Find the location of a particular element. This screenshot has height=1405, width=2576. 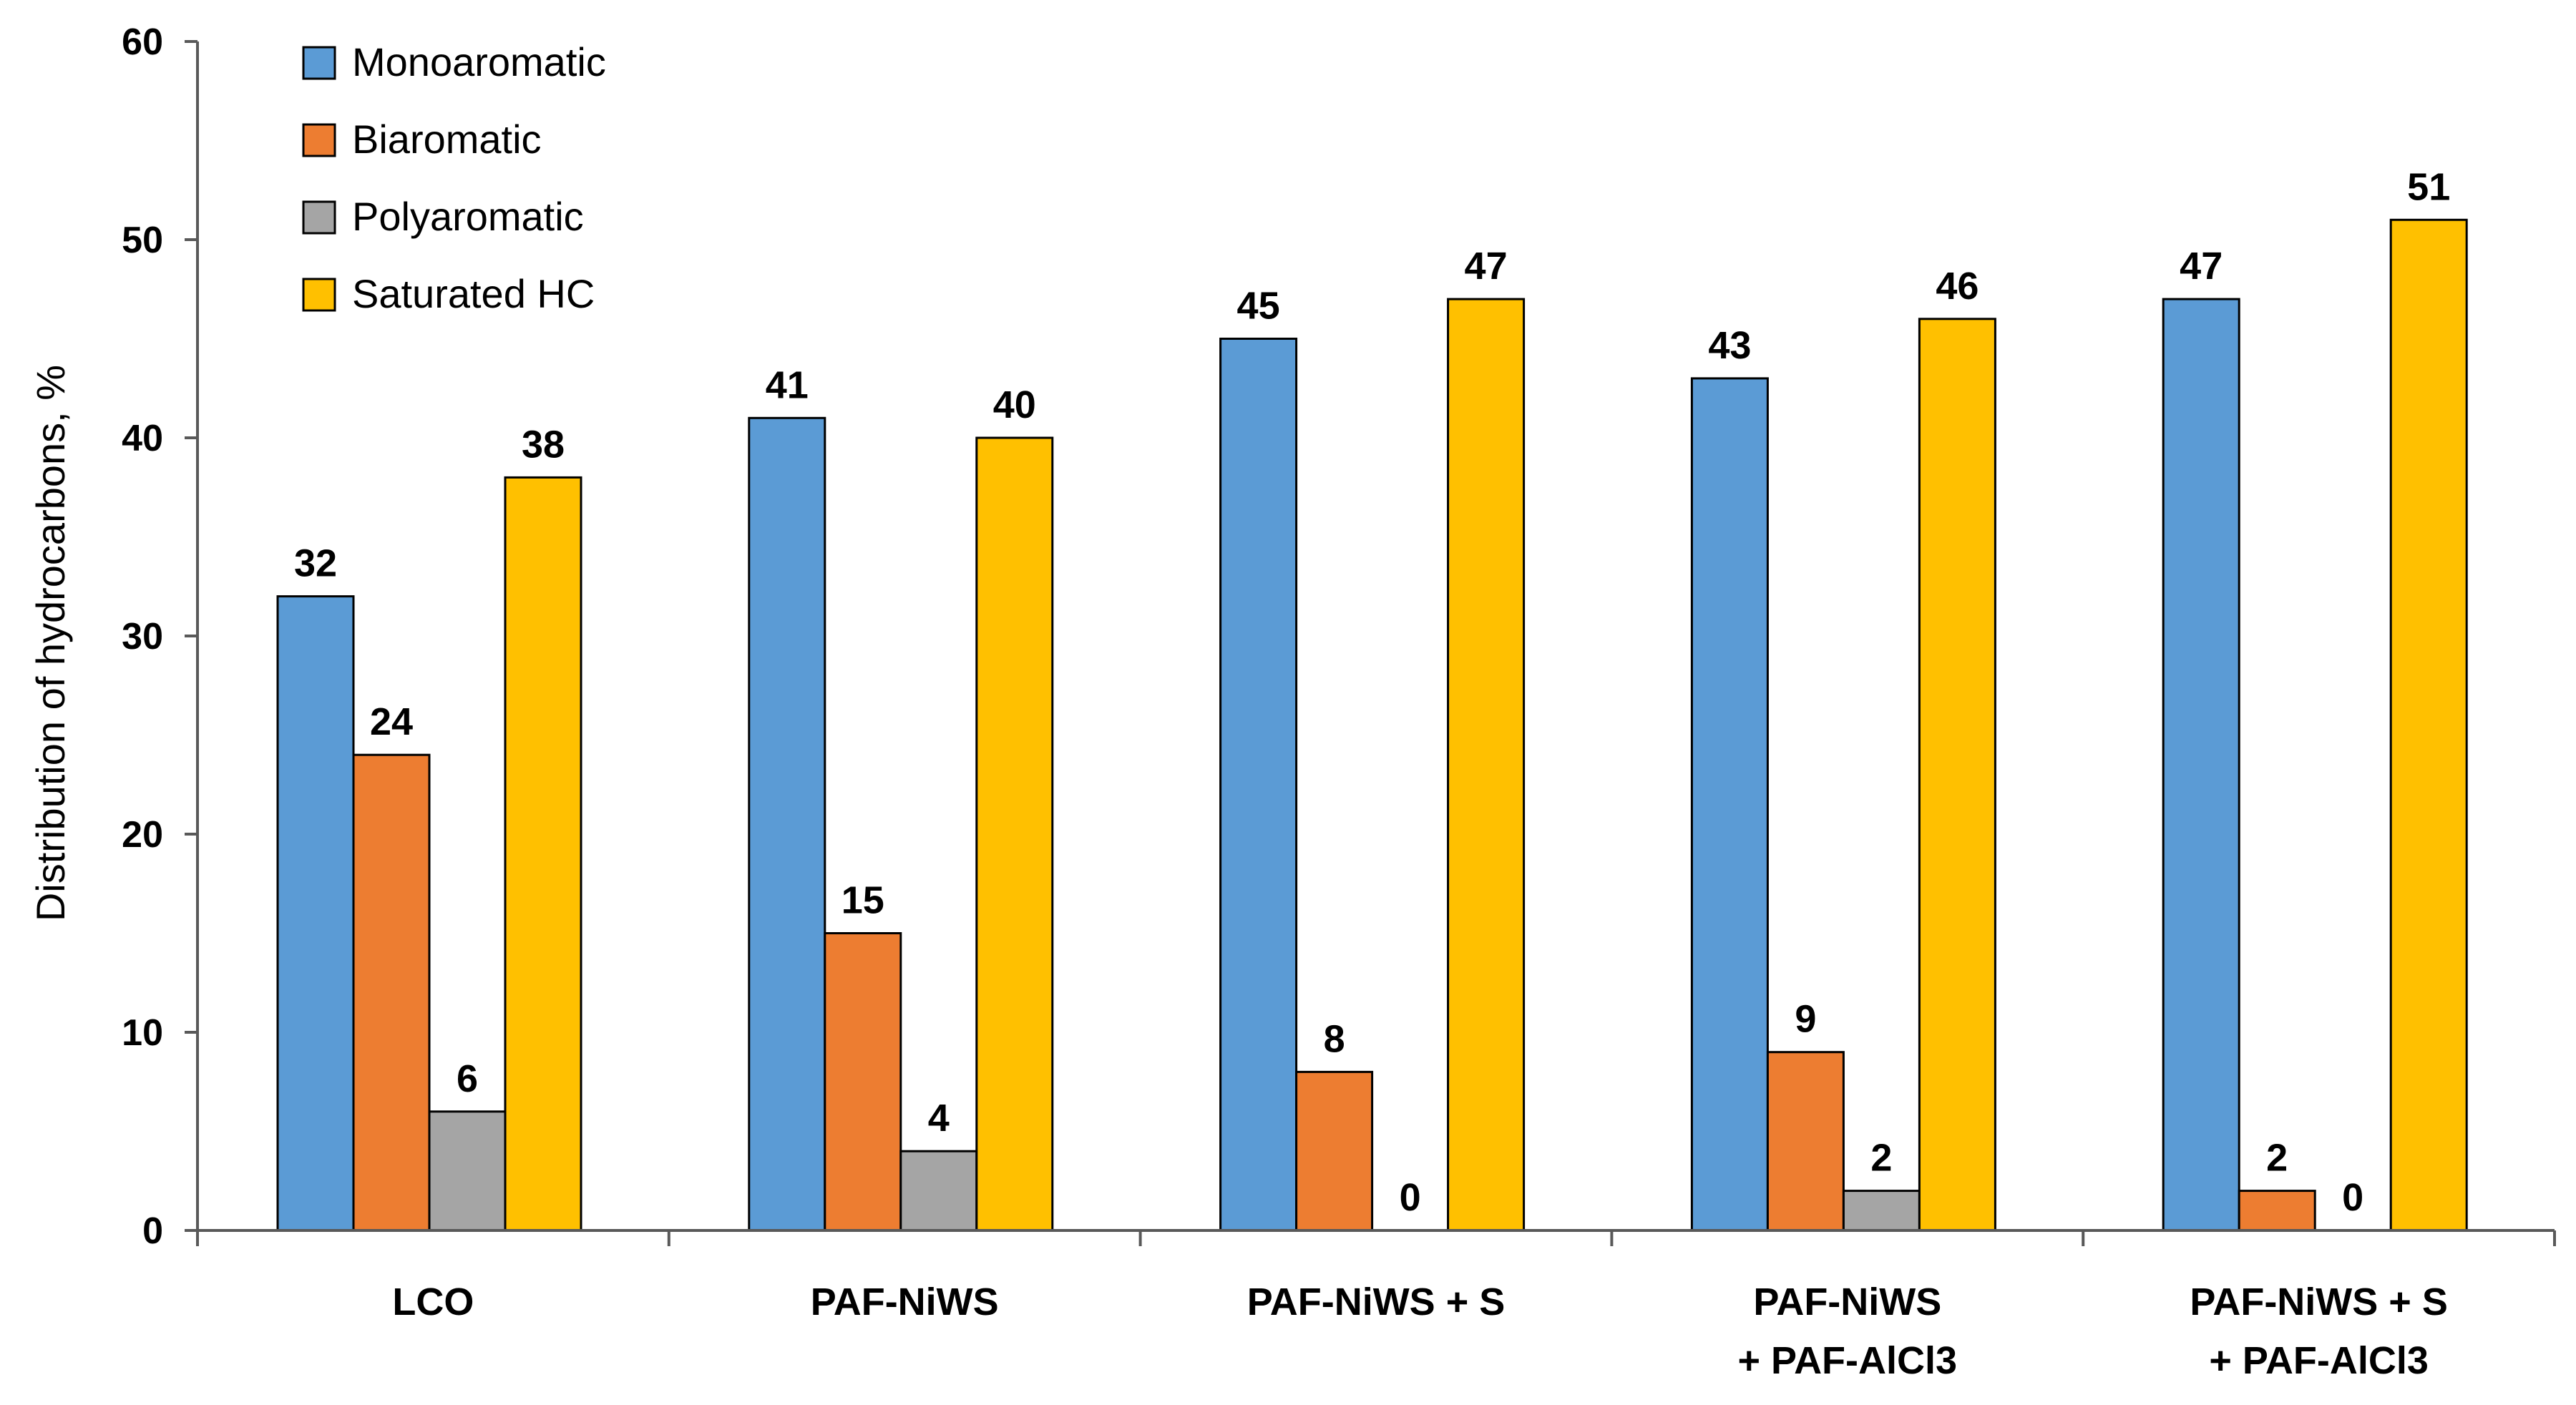

data-label: 40 is located at coordinates (1014, 404).